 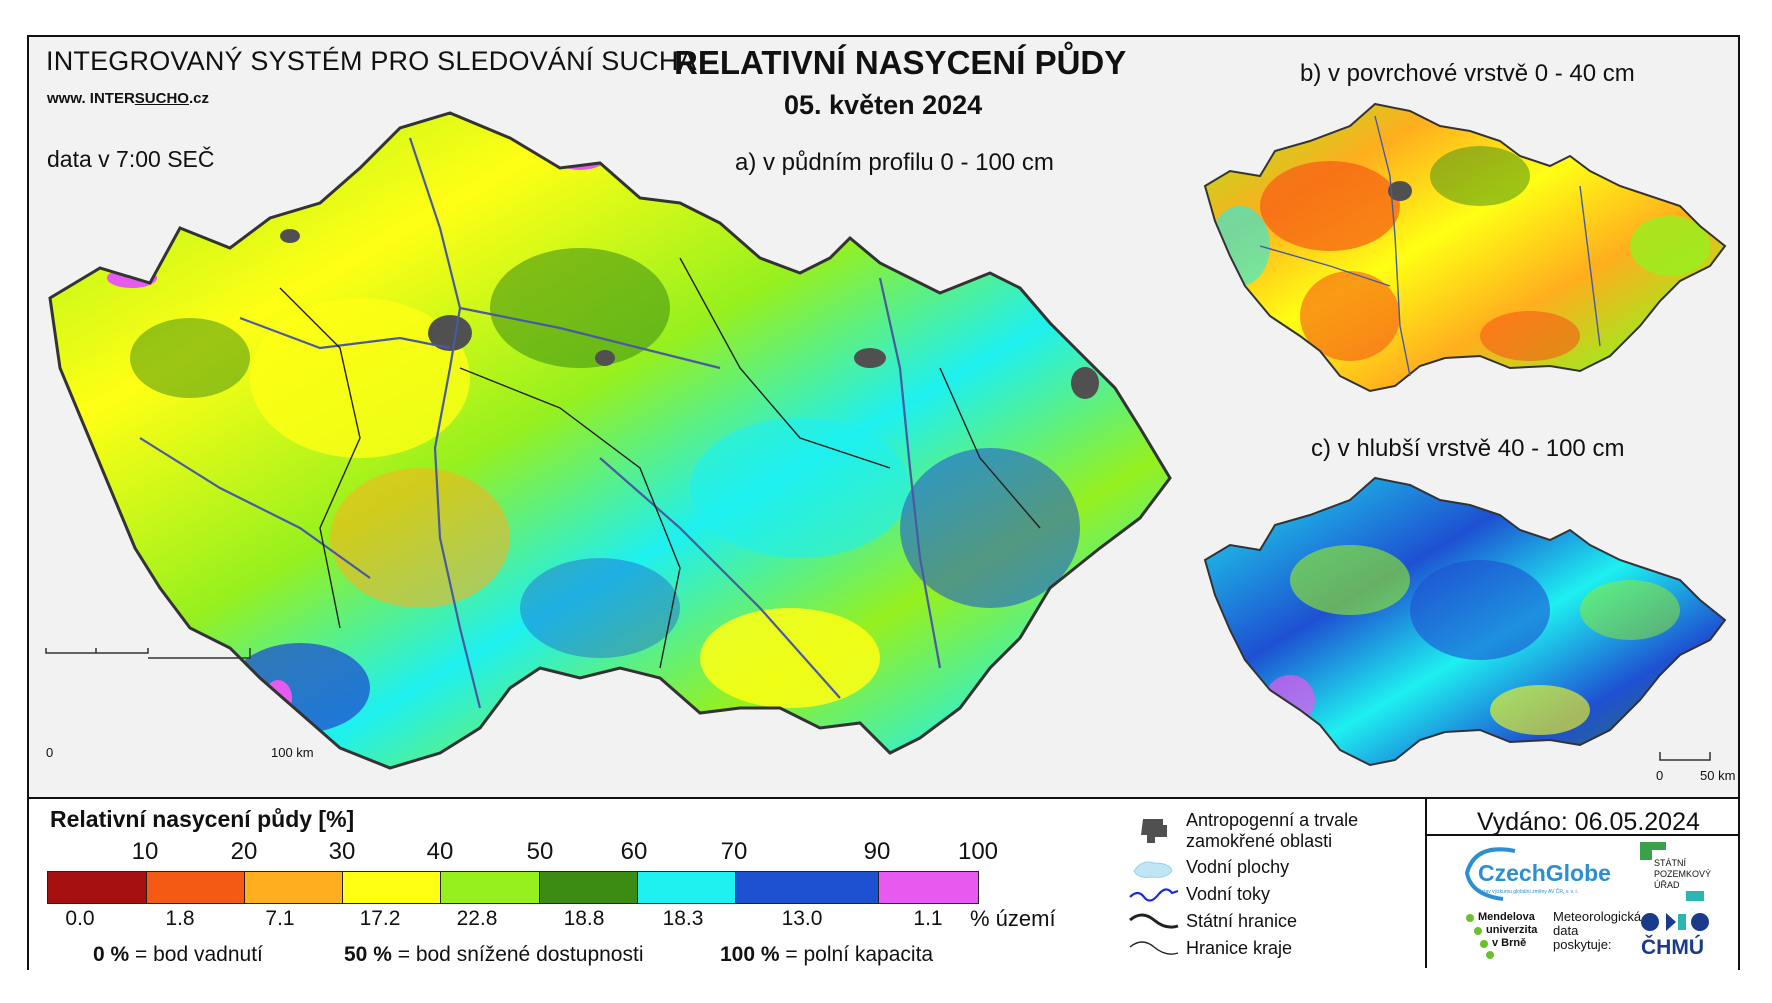 What do you see at coordinates (1154, 921) in the screenshot?
I see `state-border-symbol` at bounding box center [1154, 921].